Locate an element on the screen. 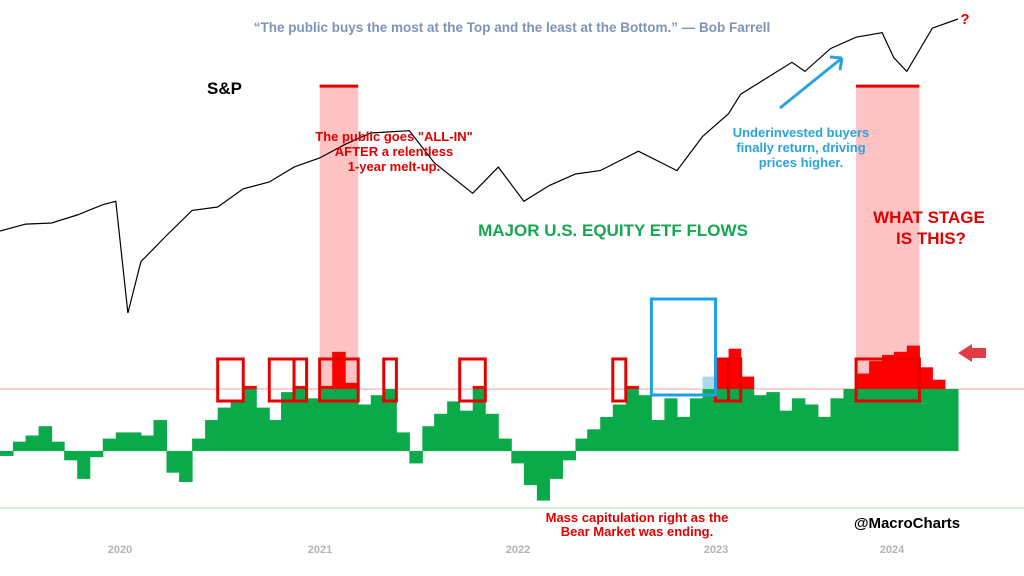  underinvested-note-line-1: Underinvested buyers is located at coordinates (801, 132).